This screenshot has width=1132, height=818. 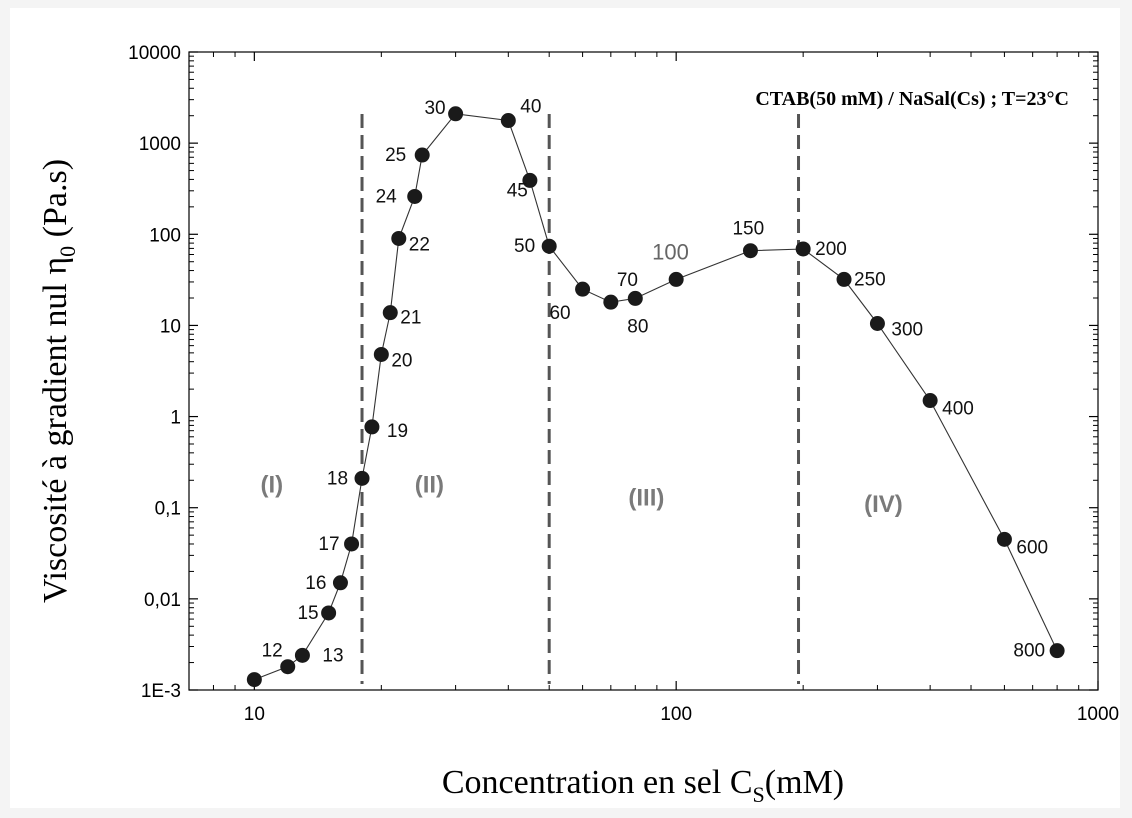 What do you see at coordinates (397, 431) in the screenshot?
I see `data-point-label: 19` at bounding box center [397, 431].